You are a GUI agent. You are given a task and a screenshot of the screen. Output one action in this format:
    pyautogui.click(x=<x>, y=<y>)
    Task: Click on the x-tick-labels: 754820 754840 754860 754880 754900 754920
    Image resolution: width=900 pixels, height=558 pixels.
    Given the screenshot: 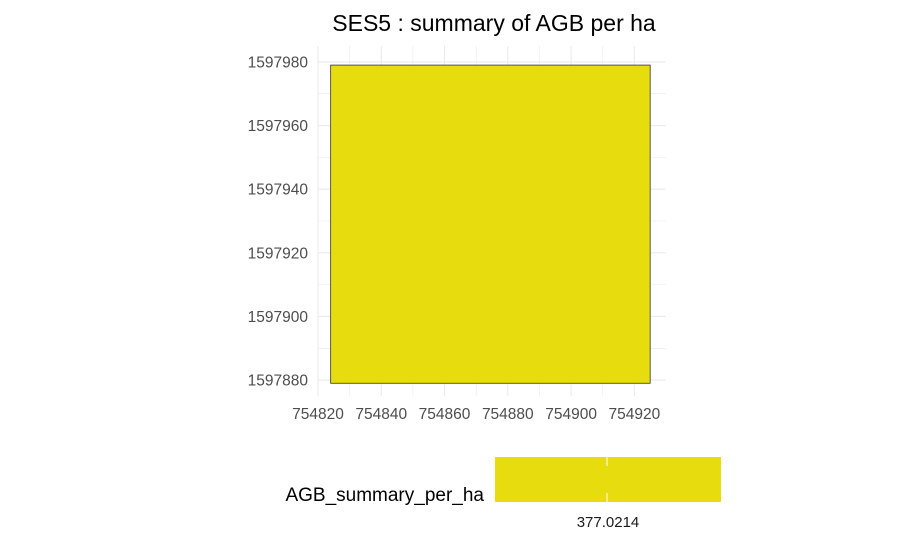 What is the action you would take?
    pyautogui.click(x=476, y=414)
    